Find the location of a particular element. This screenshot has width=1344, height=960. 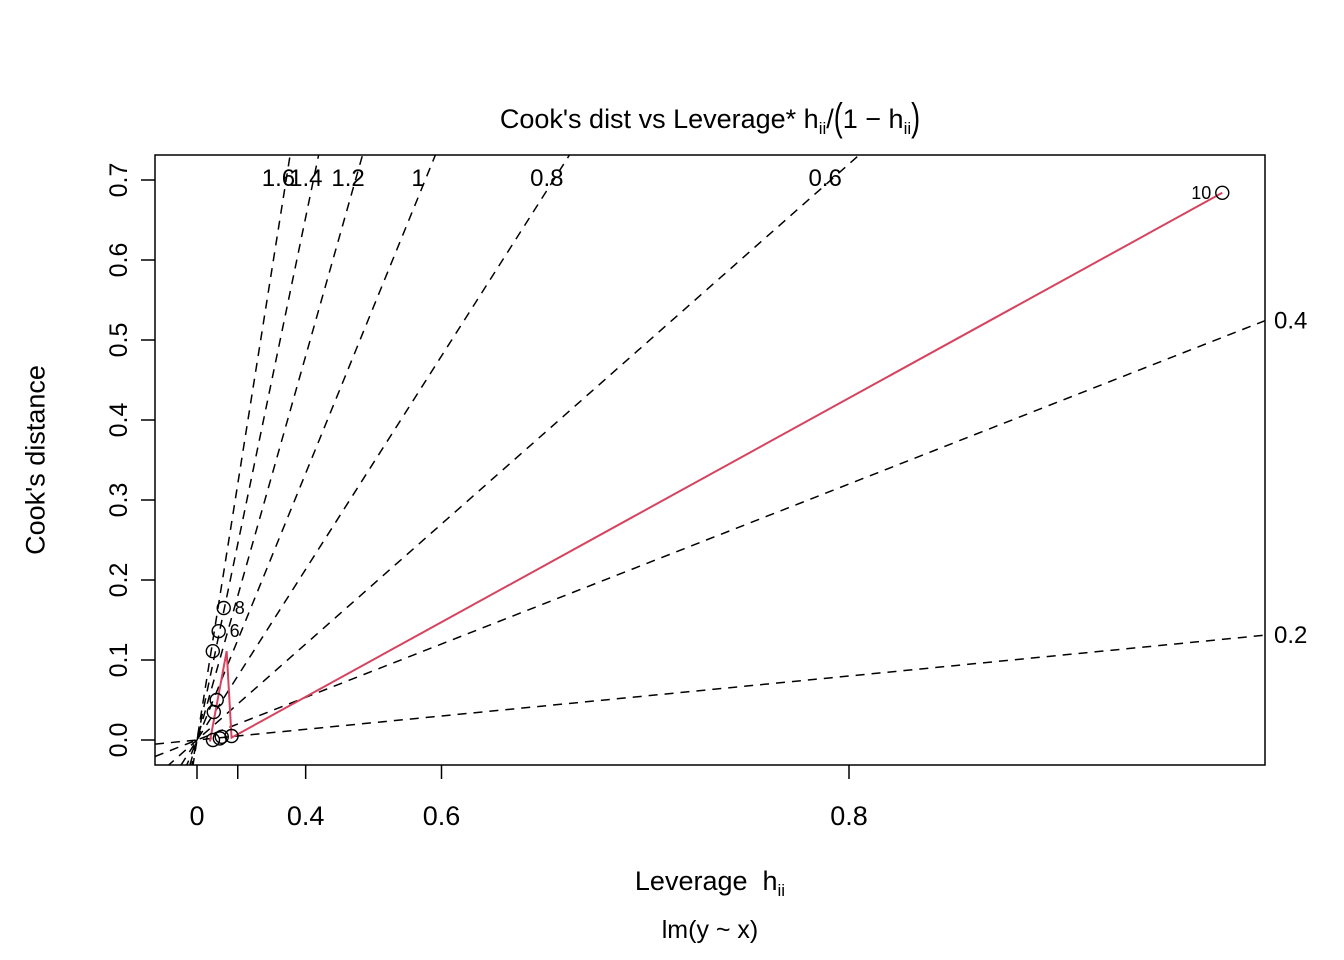

point-id-label: 10 is located at coordinates (1201, 193).